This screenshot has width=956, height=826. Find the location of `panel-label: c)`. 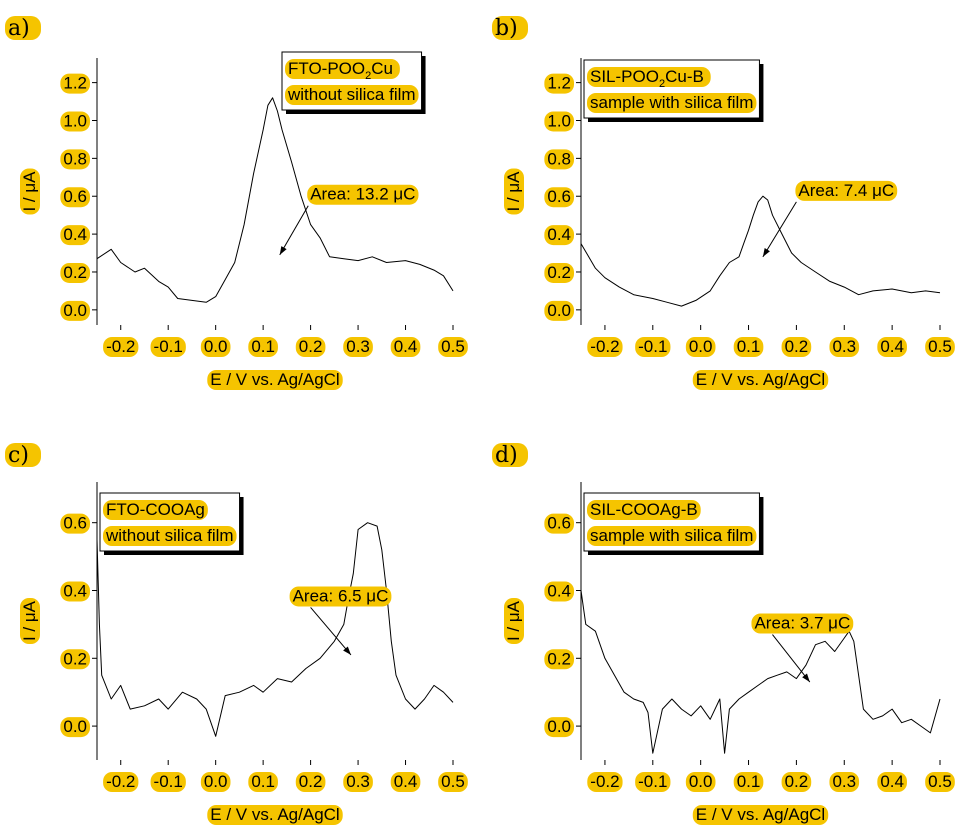

panel-label: c) is located at coordinates (18, 455).